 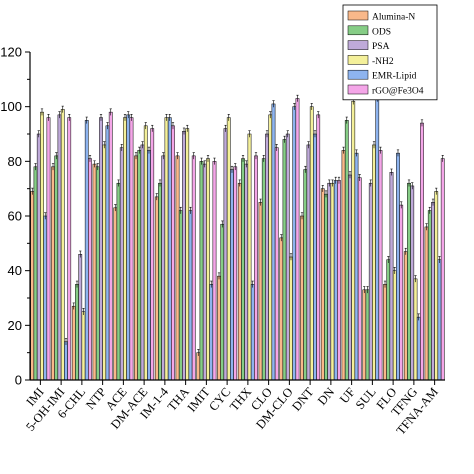 I want to click on legend-label: PSA, so click(x=381, y=47).